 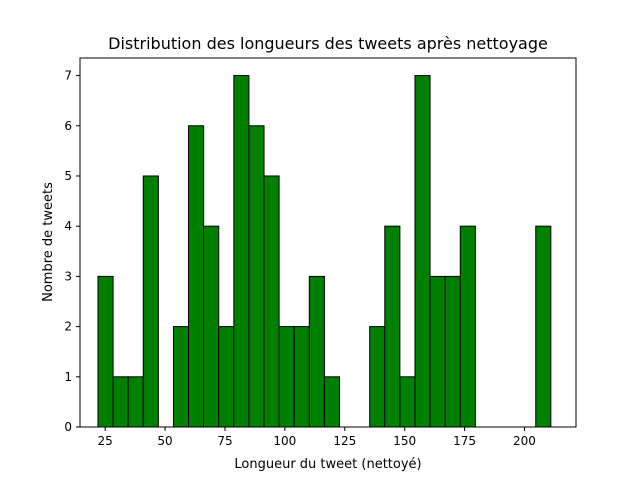 What do you see at coordinates (68, 276) in the screenshot?
I see `y-tick-label: 3` at bounding box center [68, 276].